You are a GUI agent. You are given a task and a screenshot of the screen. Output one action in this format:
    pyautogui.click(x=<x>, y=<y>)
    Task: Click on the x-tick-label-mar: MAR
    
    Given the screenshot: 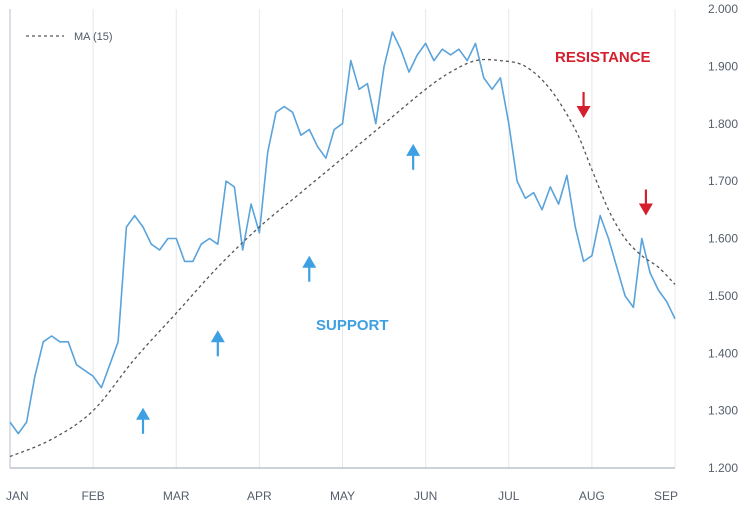 What is the action you would take?
    pyautogui.click(x=176, y=496)
    